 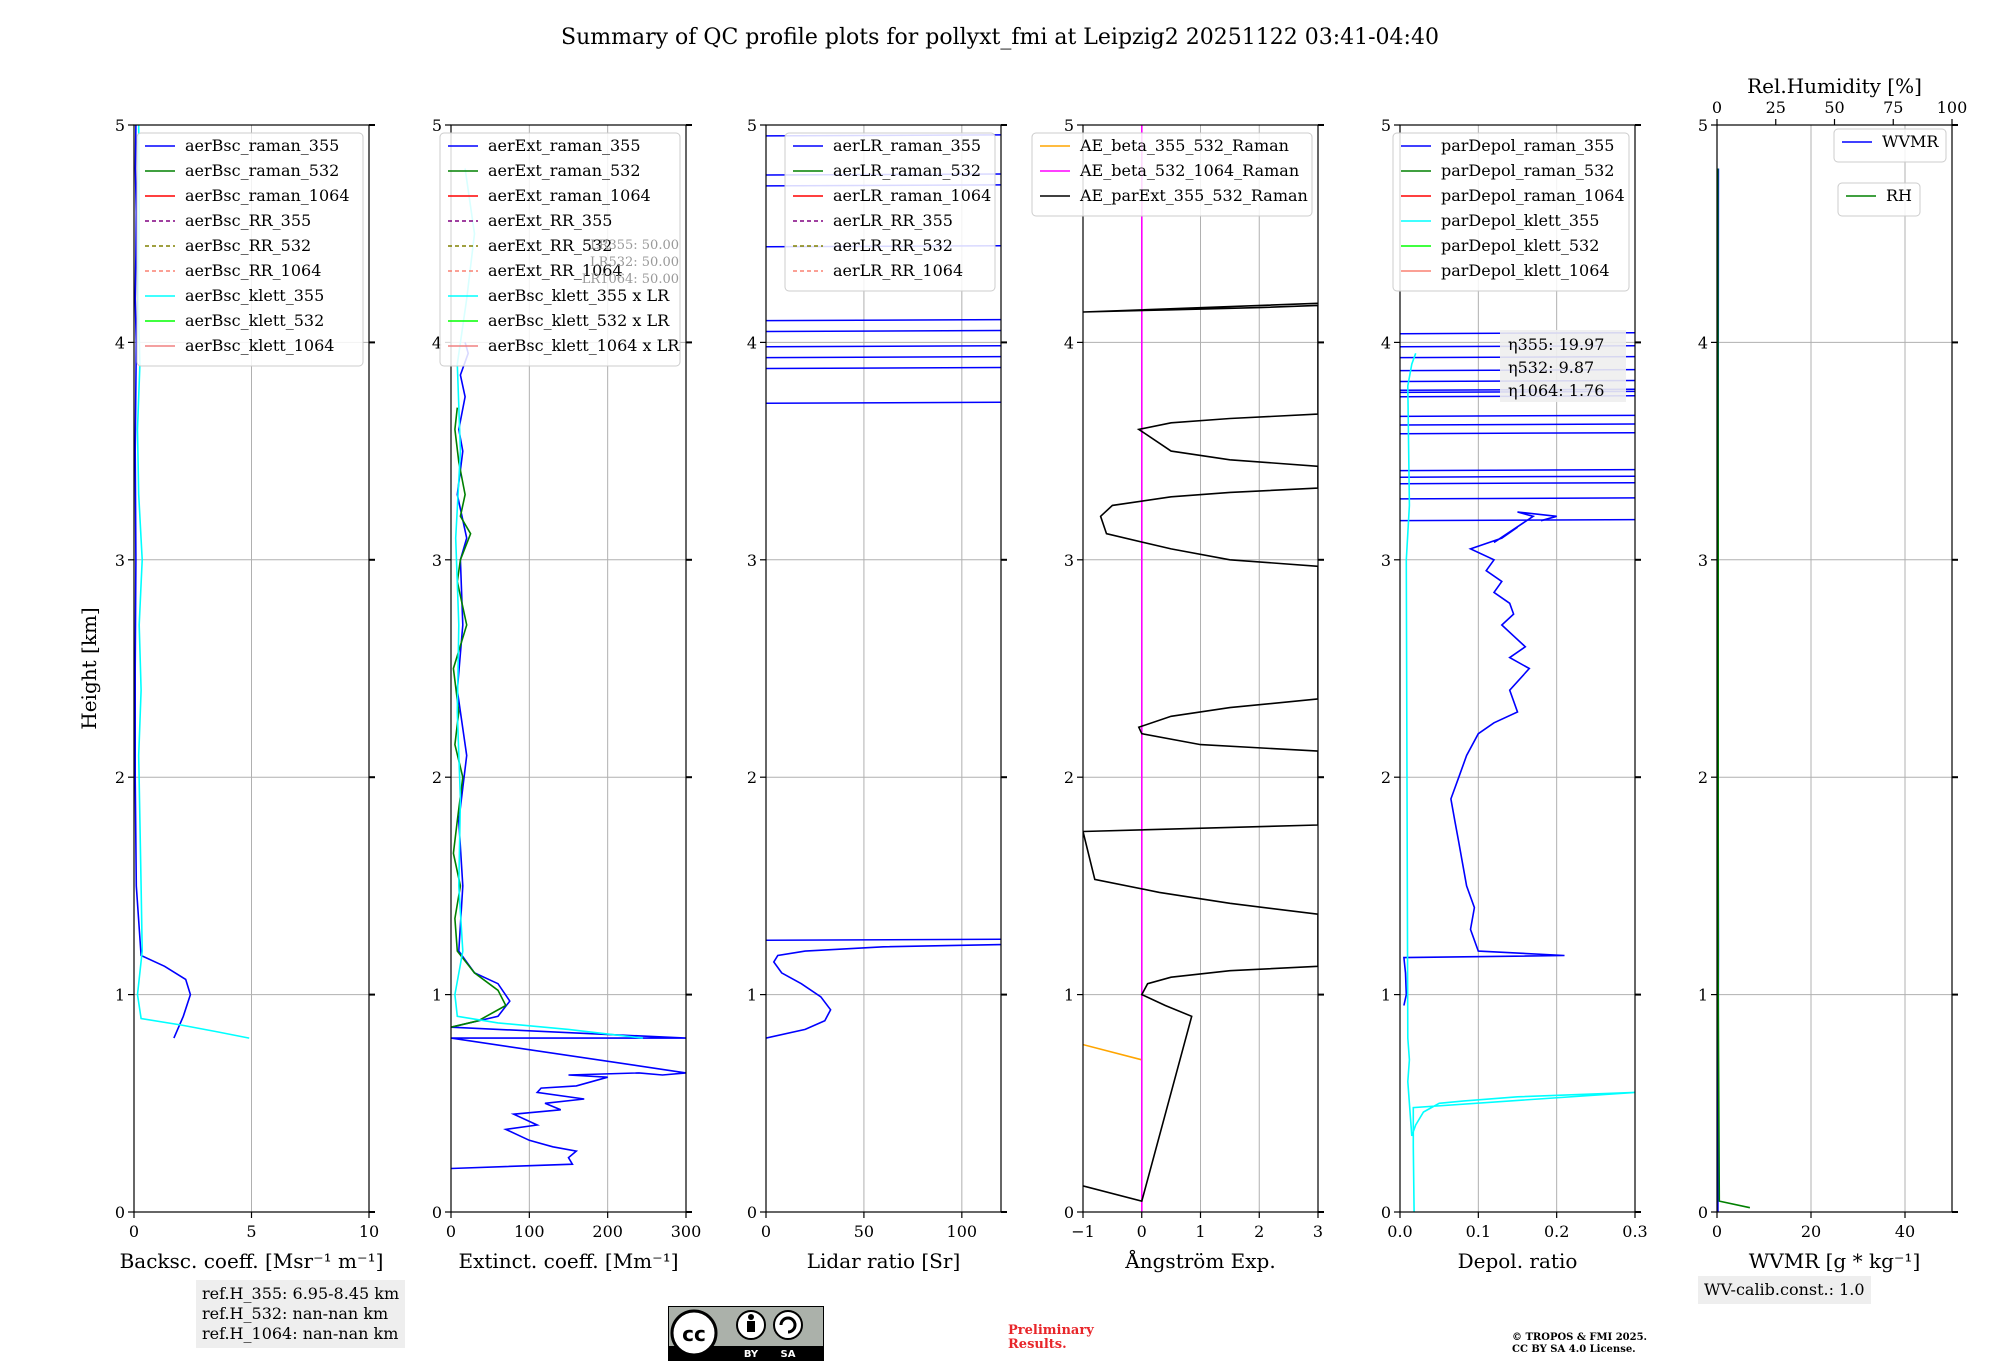 I want to click on series-AE_beta_355_532_Raman, so click(x=1113, y=1052).